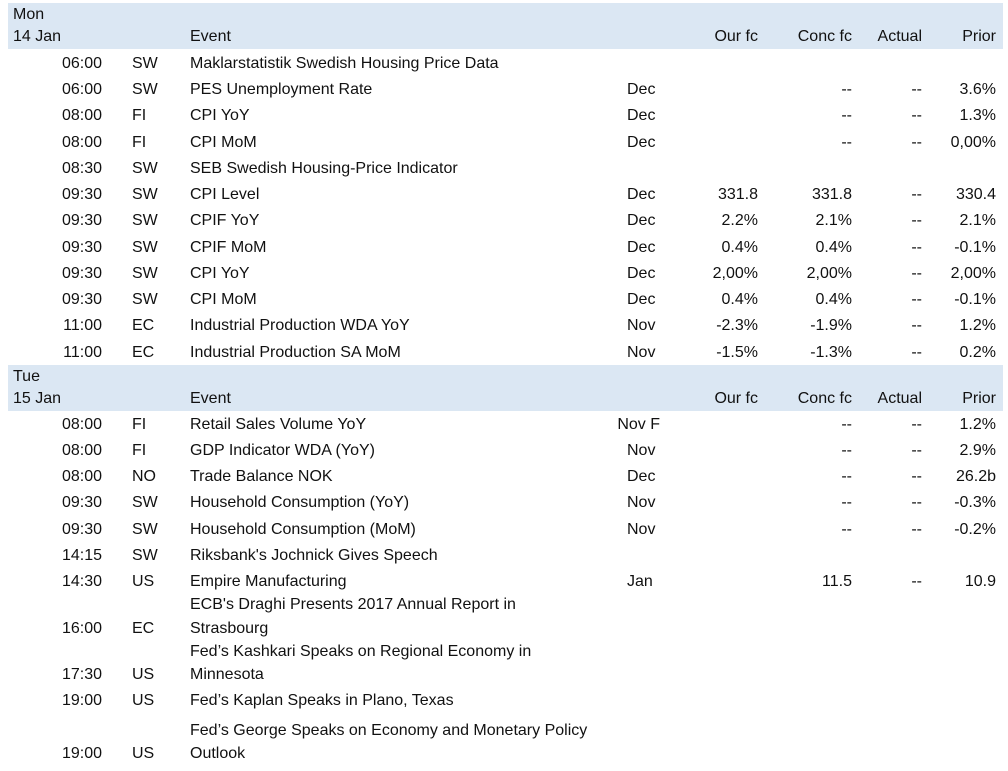 This screenshot has width=1008, height=771. Describe the element at coordinates (737, 194) in the screenshot. I see `row-our-fc: 331.8` at that location.